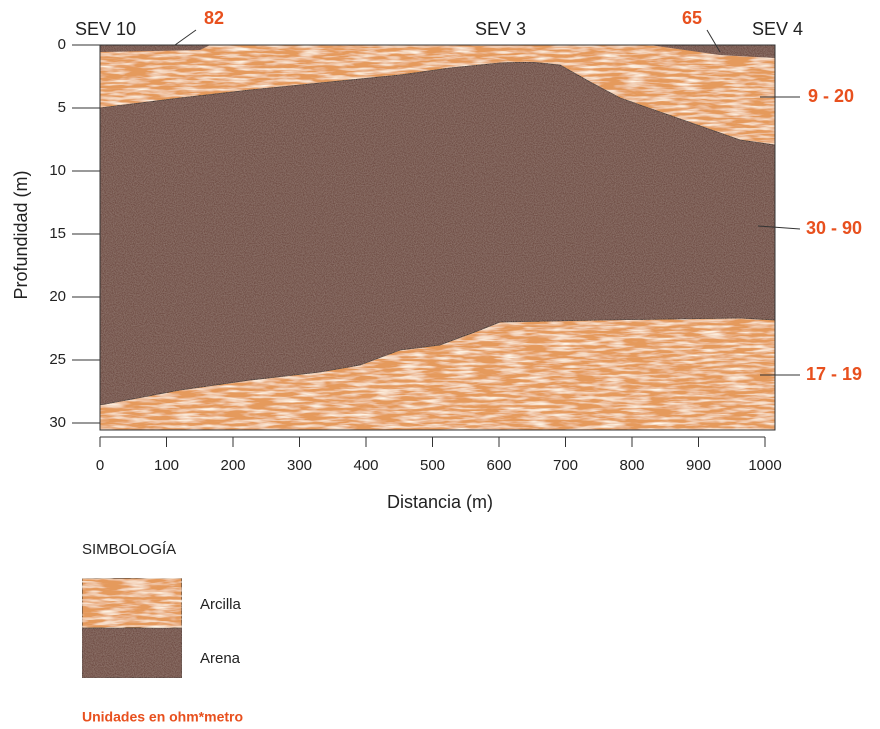 The height and width of the screenshot is (729, 880). What do you see at coordinates (62, 44) in the screenshot?
I see `y-tick-label: 0` at bounding box center [62, 44].